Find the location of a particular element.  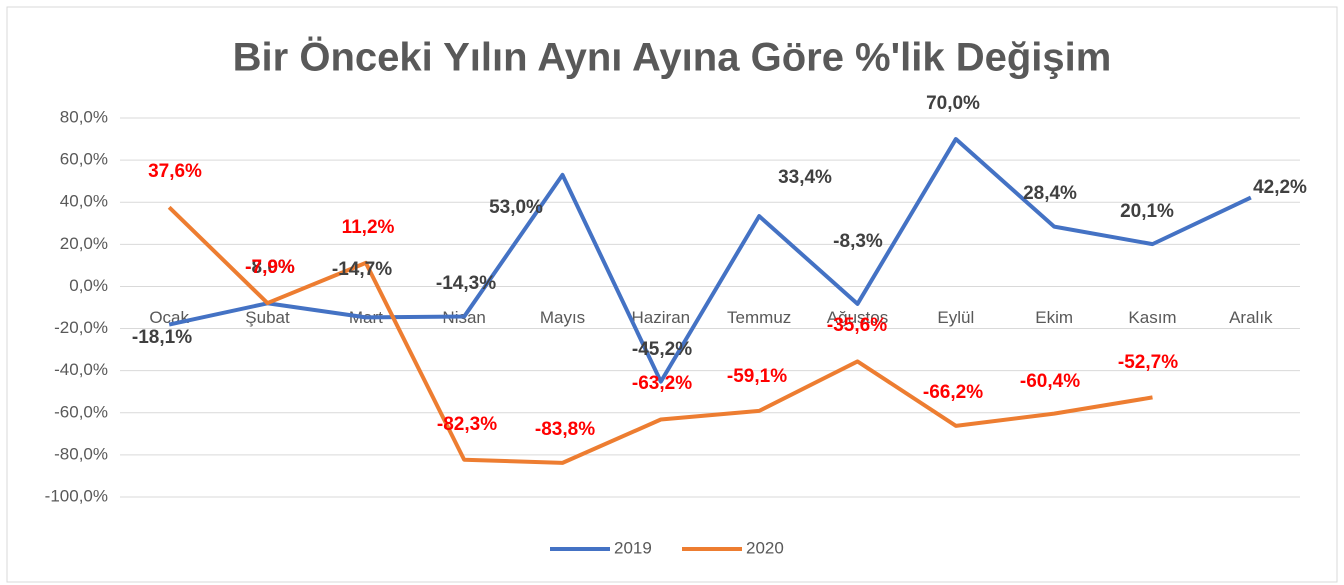

y-tick-label: 80,0% is located at coordinates (84, 116).